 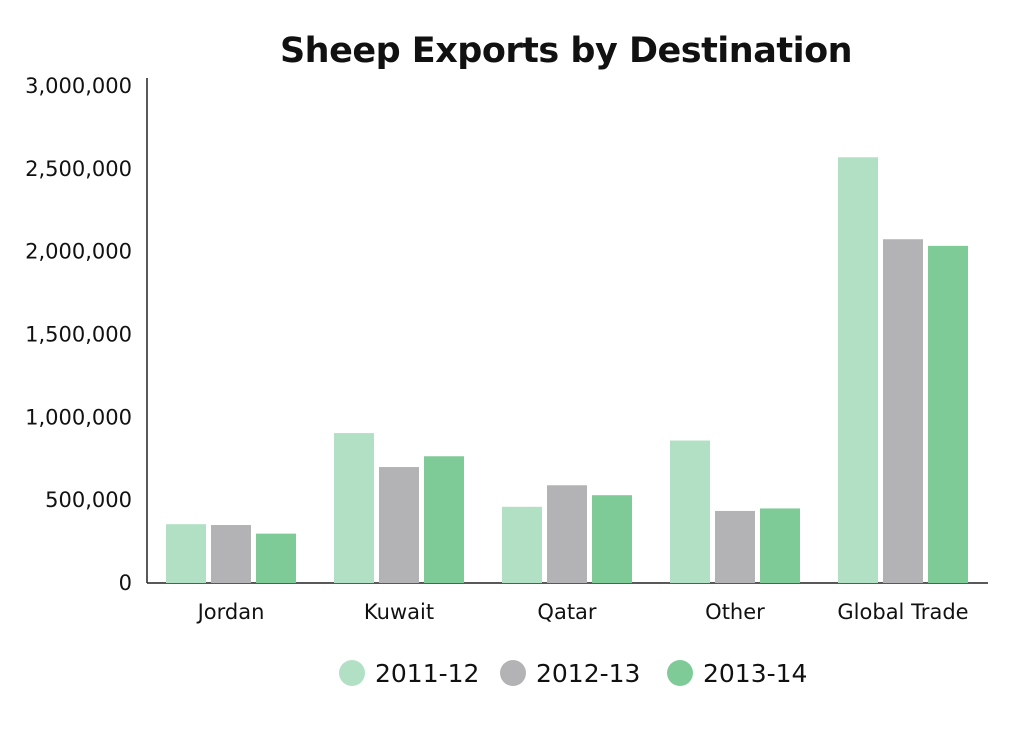 What do you see at coordinates (78, 335) in the screenshot?
I see `y-tick-label: 1,500,000` at bounding box center [78, 335].